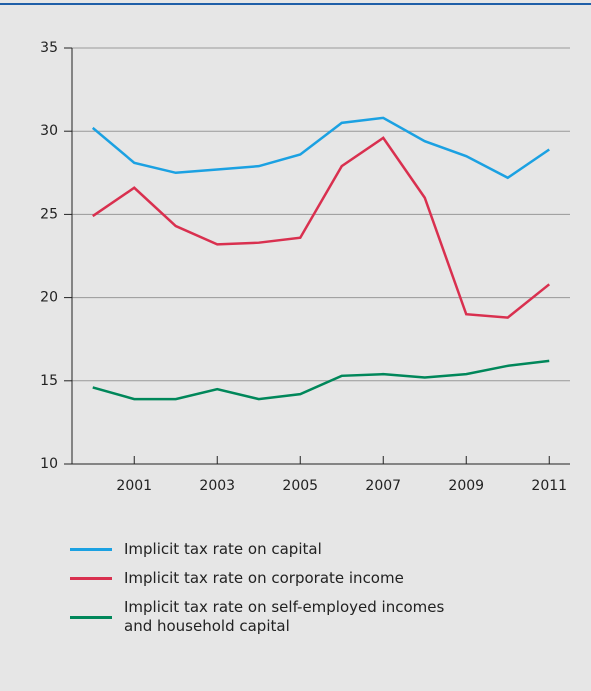 Image resolution: width=591 pixels, height=691 pixels. I want to click on legend-item: Implicit tax rate on corporate income, so click(269, 578).